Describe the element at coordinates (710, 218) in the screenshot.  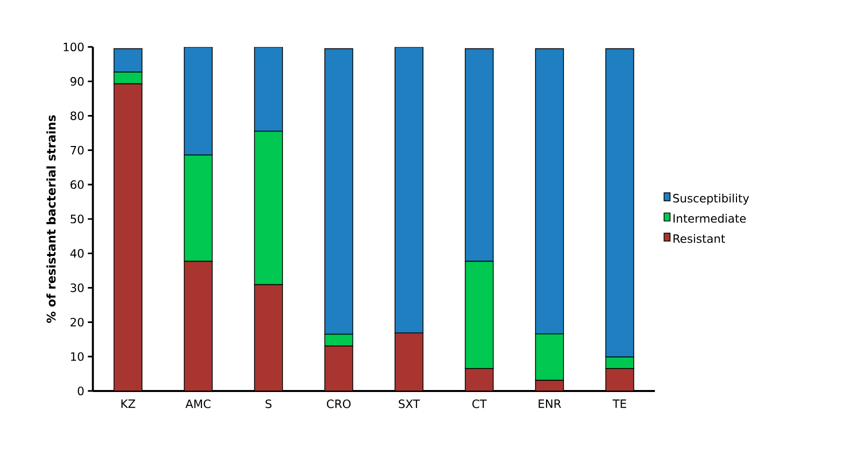
I see `legend-label: Intermediate` at that location.